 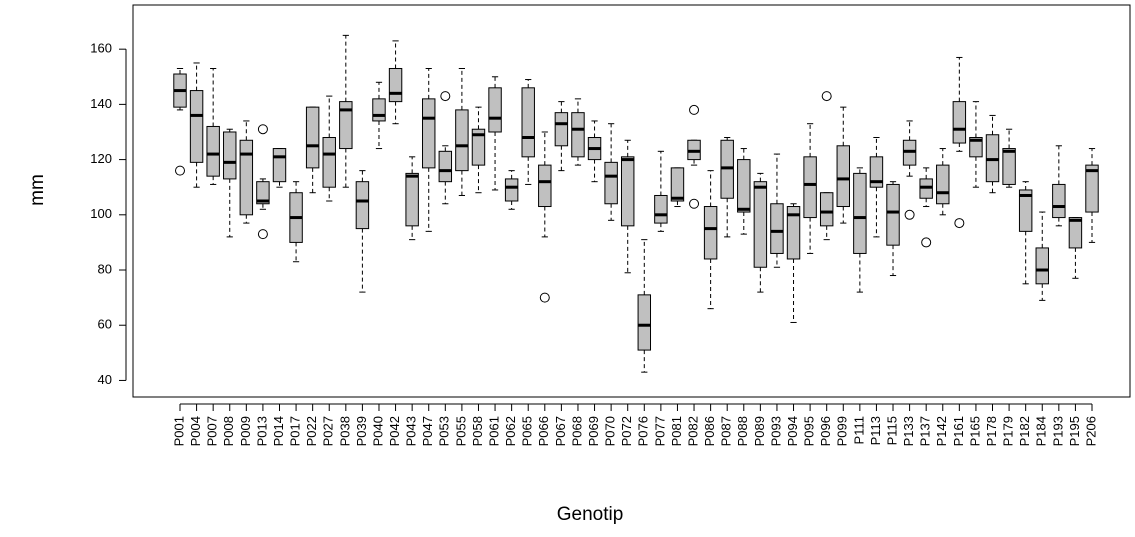 I want to click on x-tick-label: P053, so click(x=444, y=431).